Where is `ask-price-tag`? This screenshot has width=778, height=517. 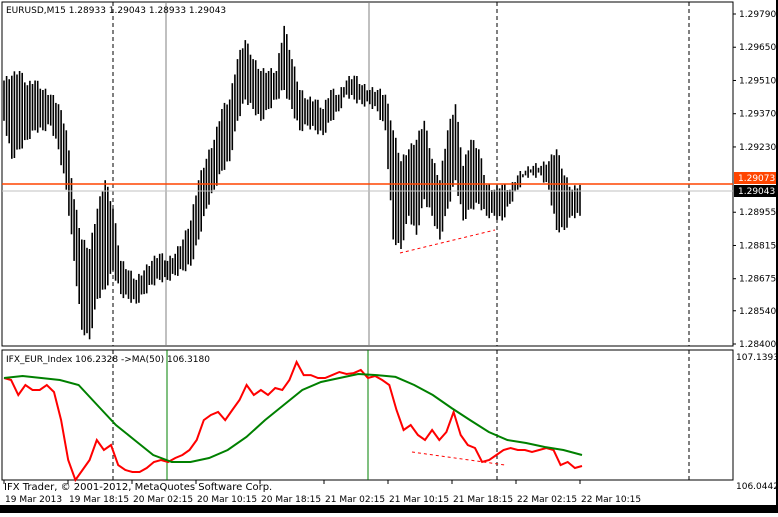 ask-price-tag is located at coordinates (756, 178).